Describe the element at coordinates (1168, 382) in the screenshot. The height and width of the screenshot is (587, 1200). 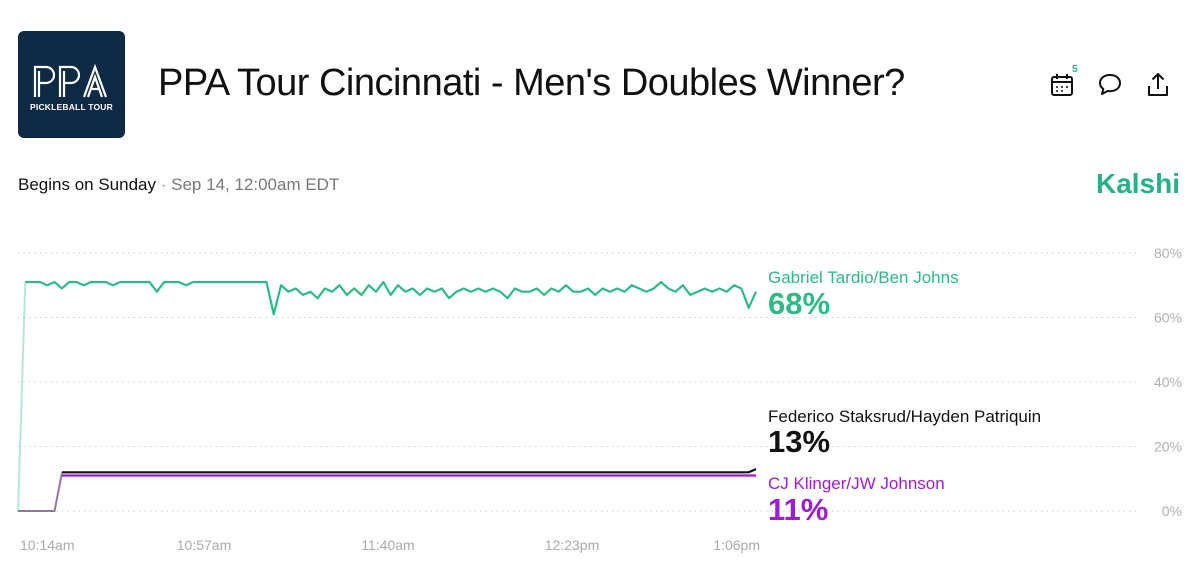
I see `y-tick-label: 40%` at that location.